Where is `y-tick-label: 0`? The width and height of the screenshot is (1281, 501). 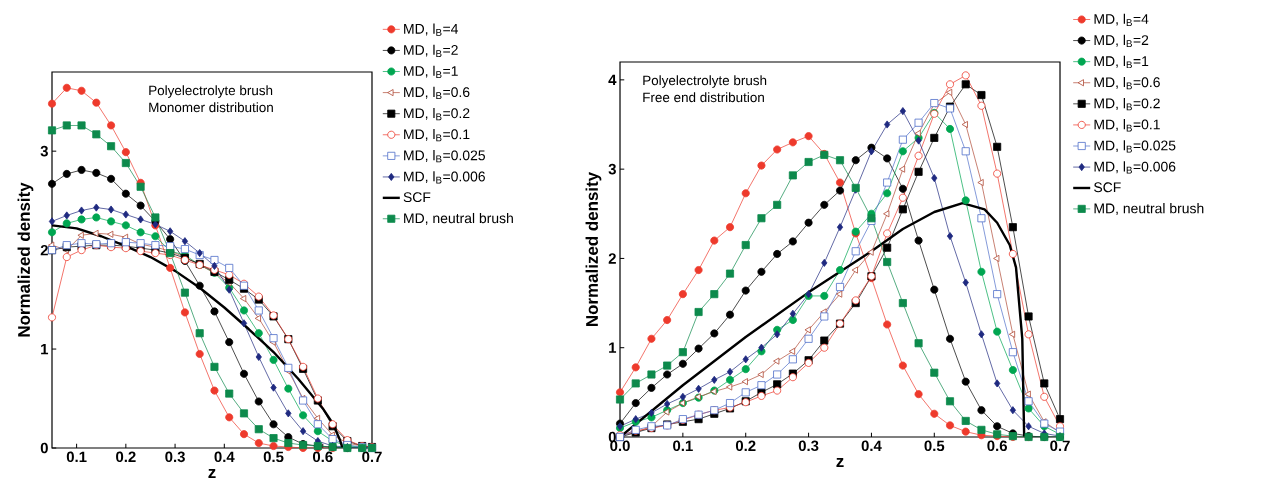 y-tick-label: 0 is located at coordinates (44, 448).